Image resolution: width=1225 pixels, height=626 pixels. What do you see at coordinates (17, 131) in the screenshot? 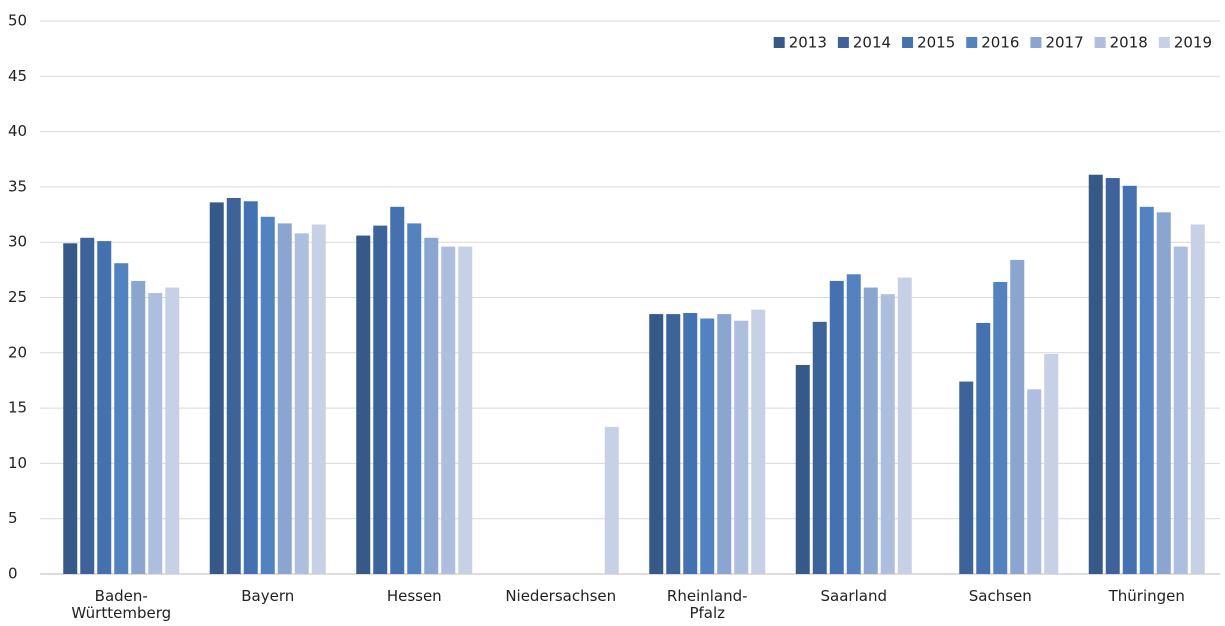
I see `y-tick-label: 40` at bounding box center [17, 131].